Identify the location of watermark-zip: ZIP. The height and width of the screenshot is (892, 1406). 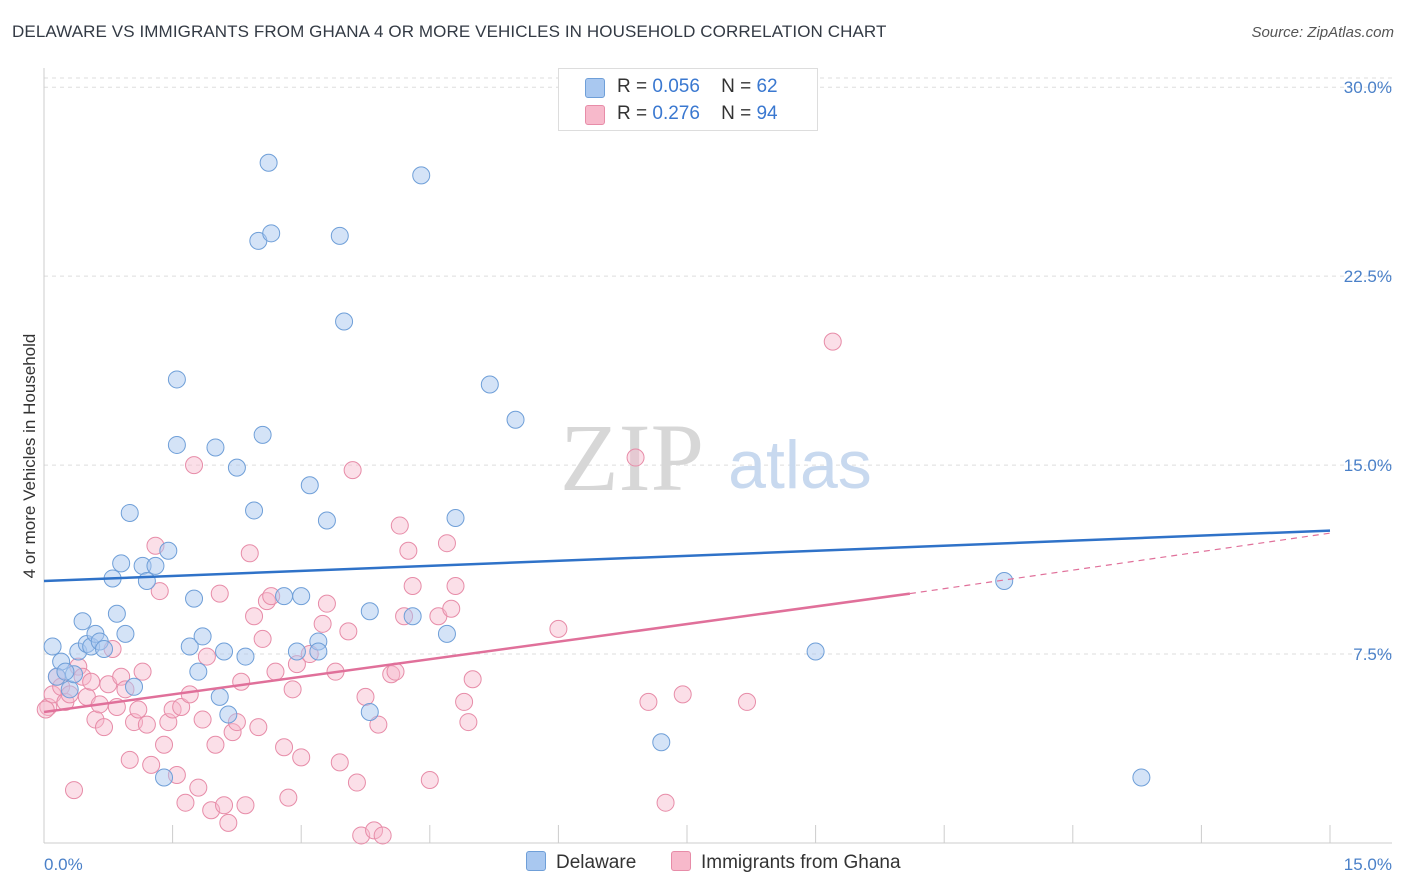
(632, 457).